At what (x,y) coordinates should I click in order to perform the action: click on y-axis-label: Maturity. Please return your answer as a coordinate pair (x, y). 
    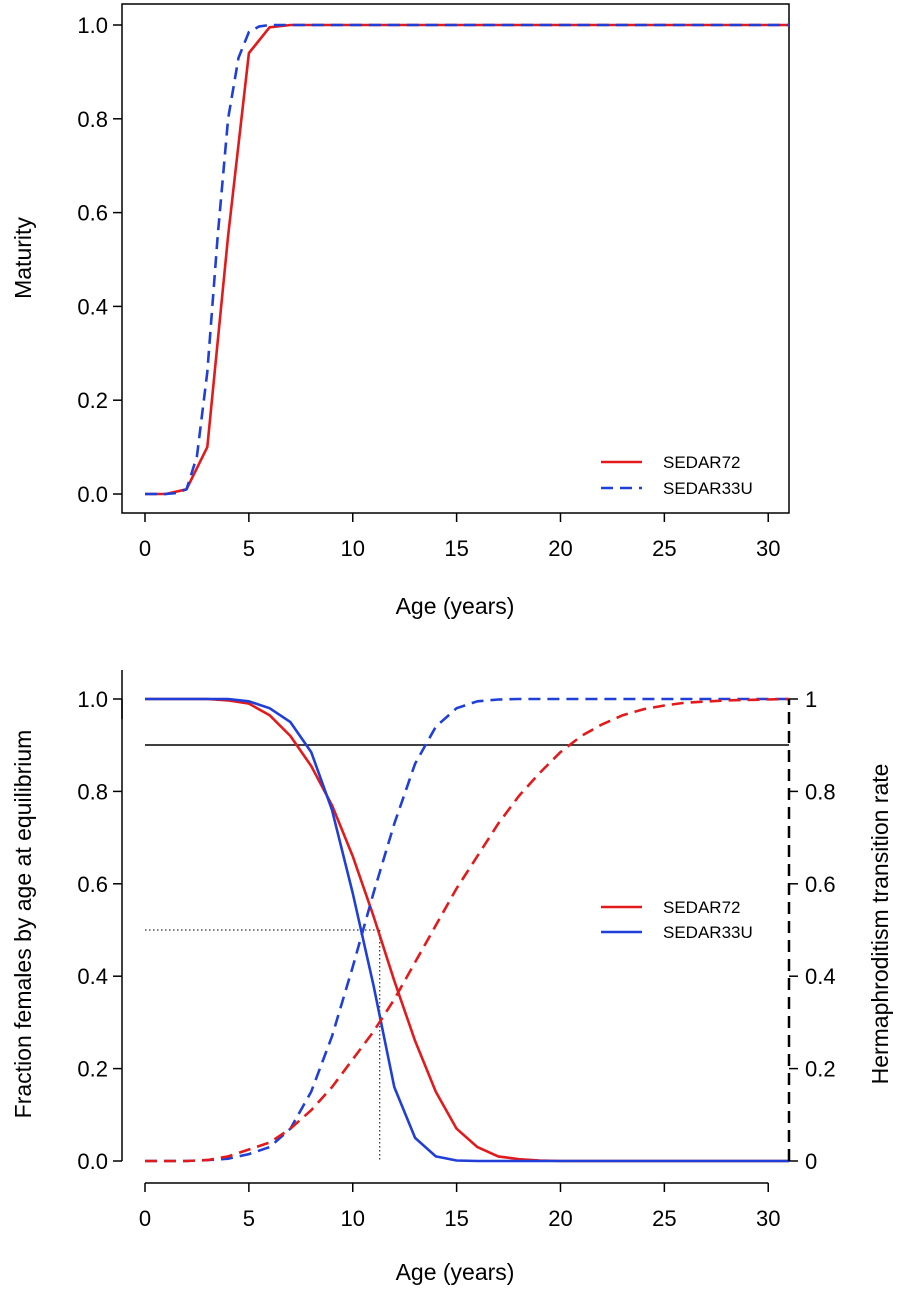
    Looking at the image, I should click on (23, 258).